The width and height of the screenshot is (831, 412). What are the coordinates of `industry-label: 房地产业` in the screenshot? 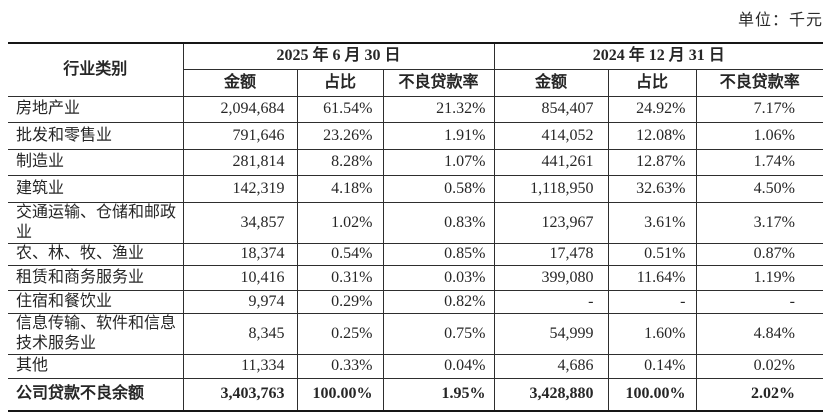 It's located at (96, 109).